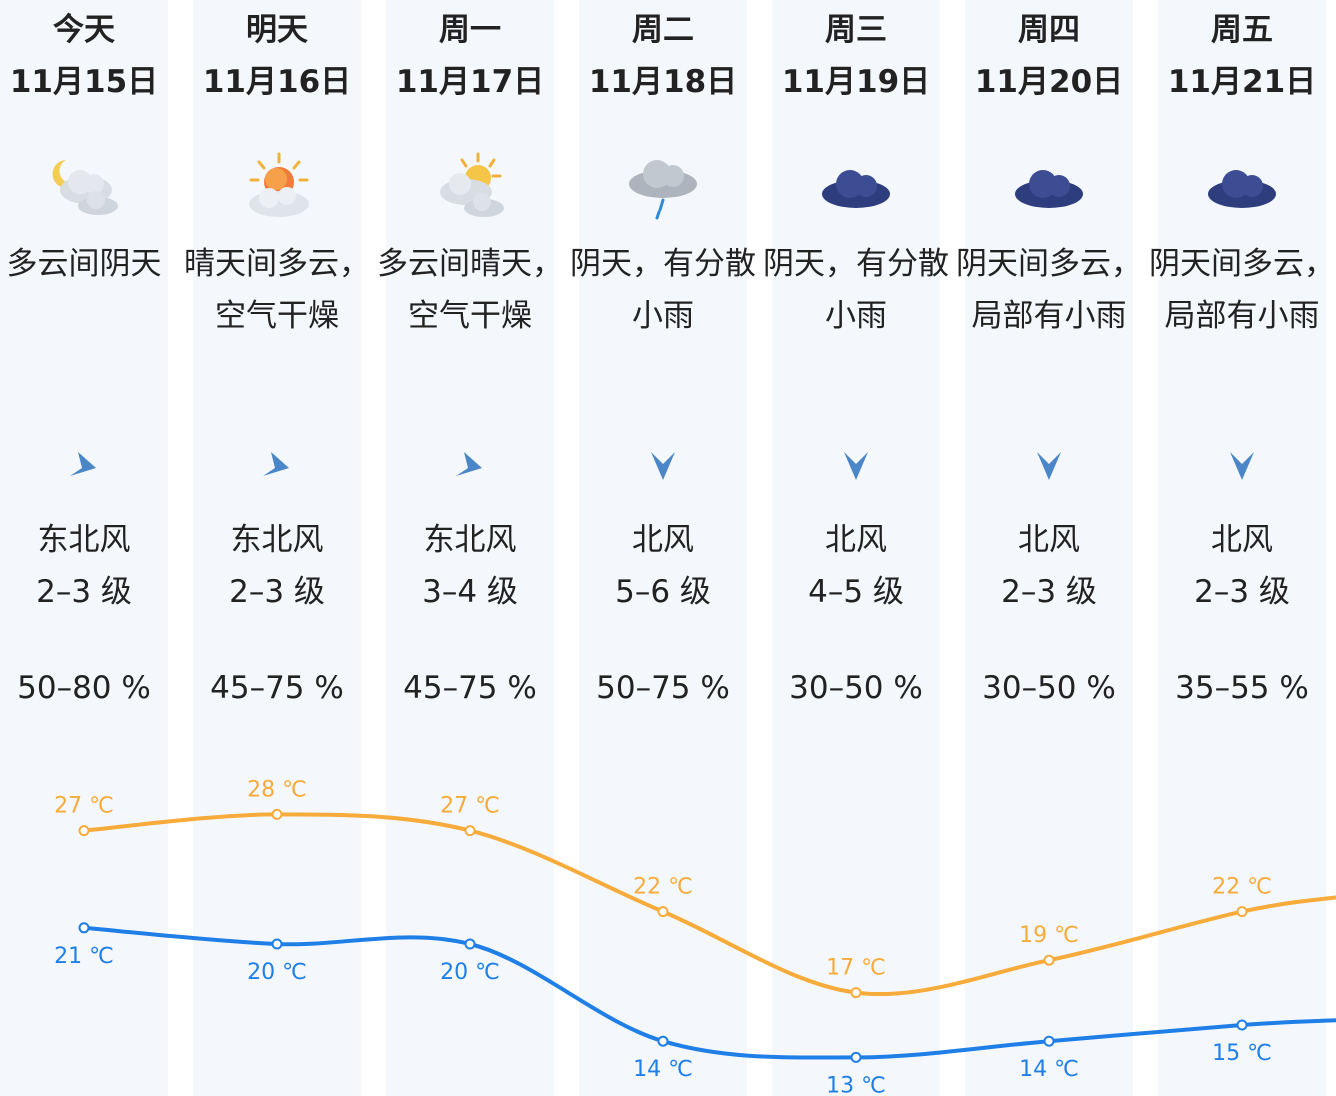 This screenshot has height=1096, width=1336. I want to click on day-weekday: 周一, so click(470, 30).